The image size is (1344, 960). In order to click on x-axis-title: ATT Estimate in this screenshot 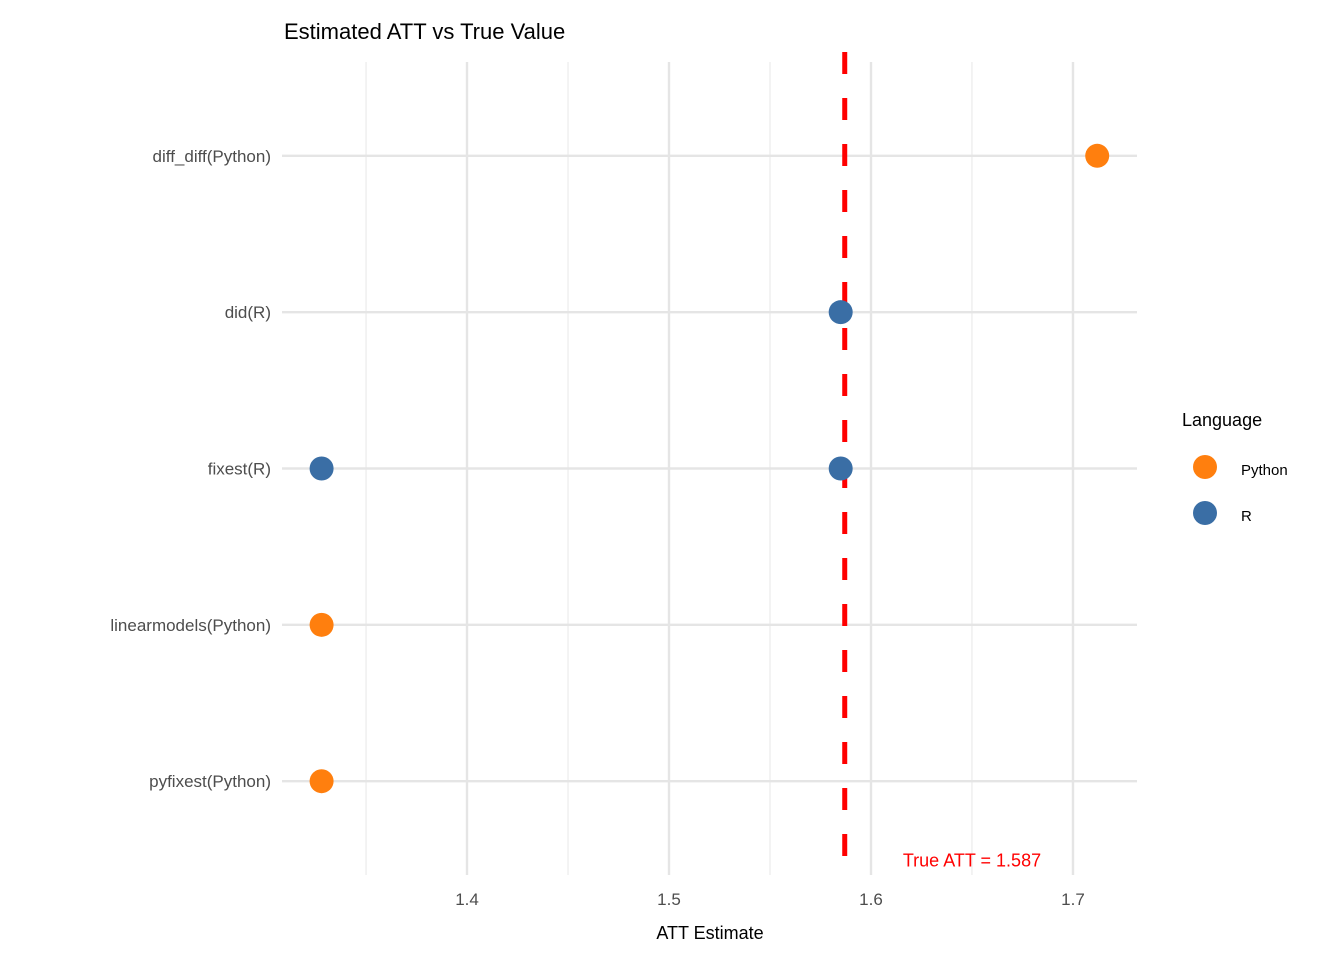, I will do `click(709, 933)`.